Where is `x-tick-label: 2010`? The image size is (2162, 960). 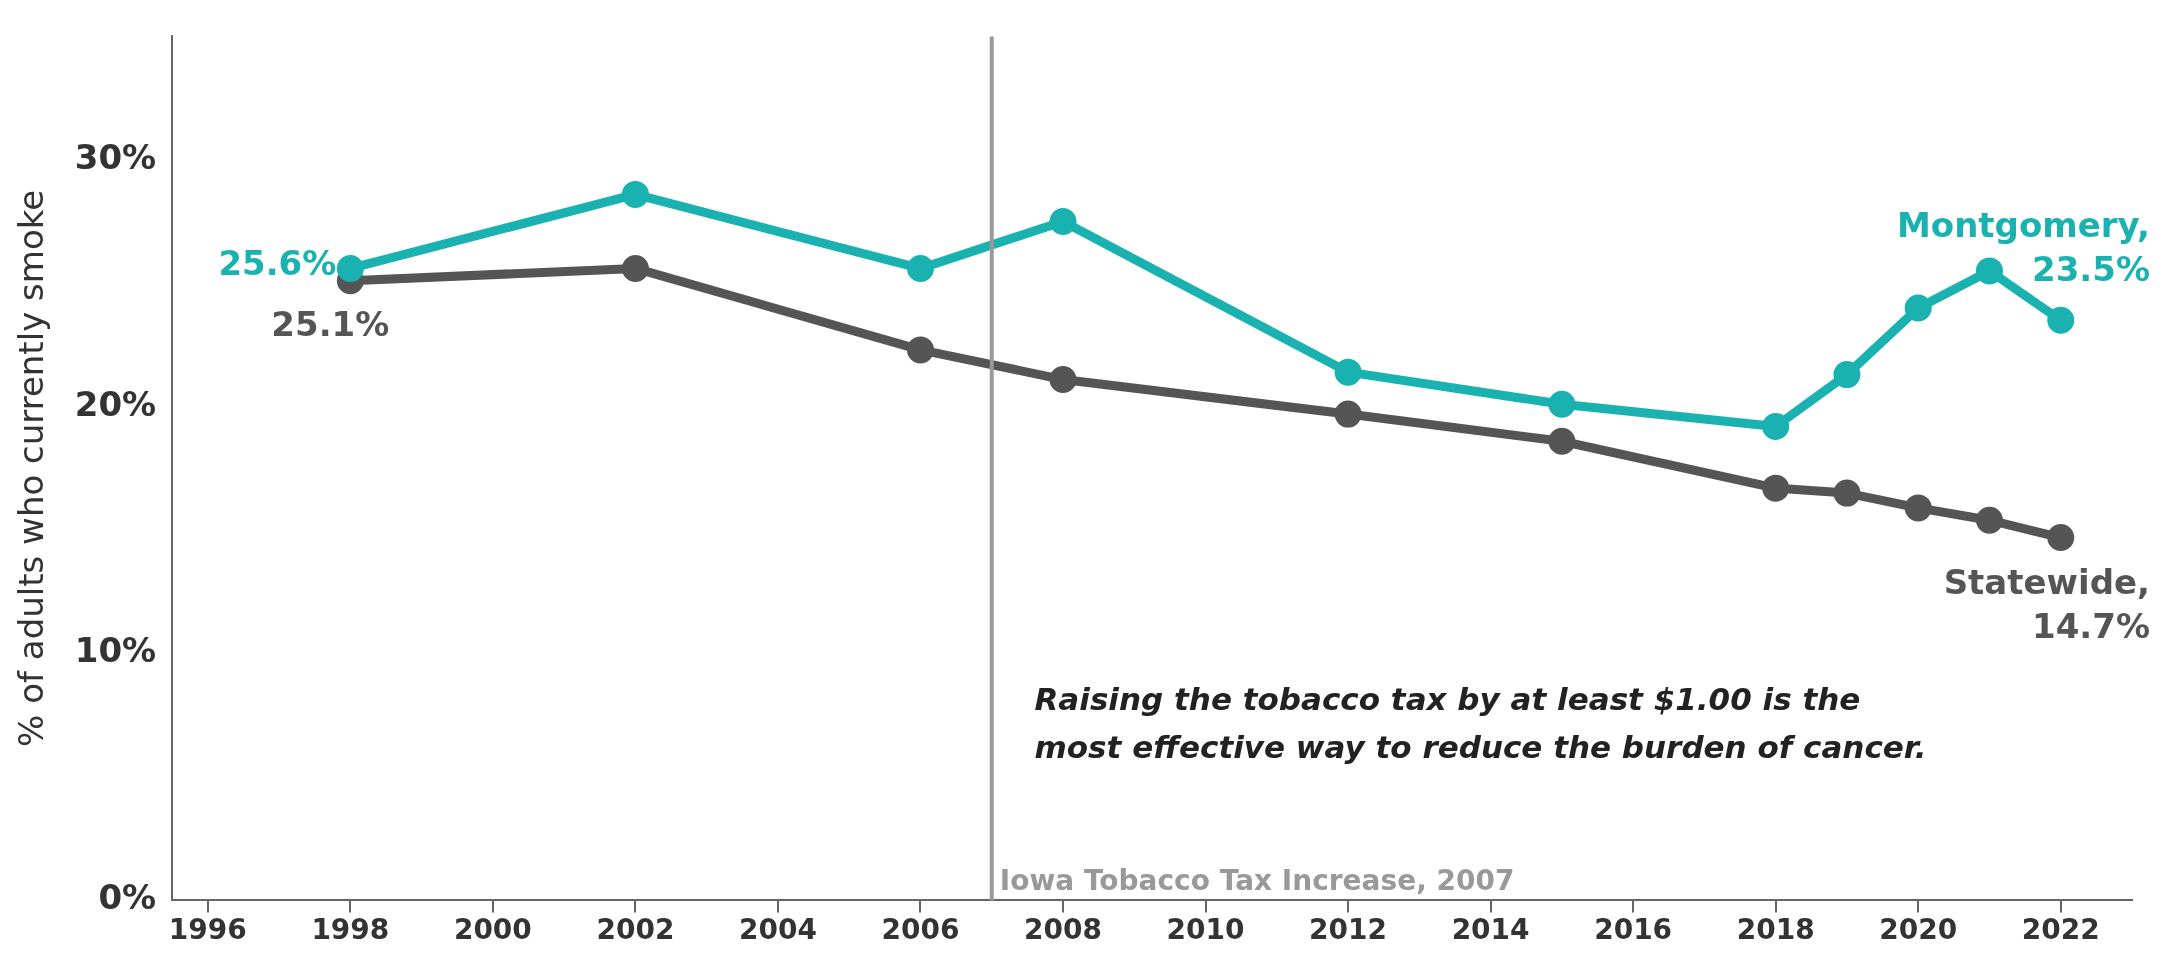
x-tick-label: 2010 is located at coordinates (1205, 930).